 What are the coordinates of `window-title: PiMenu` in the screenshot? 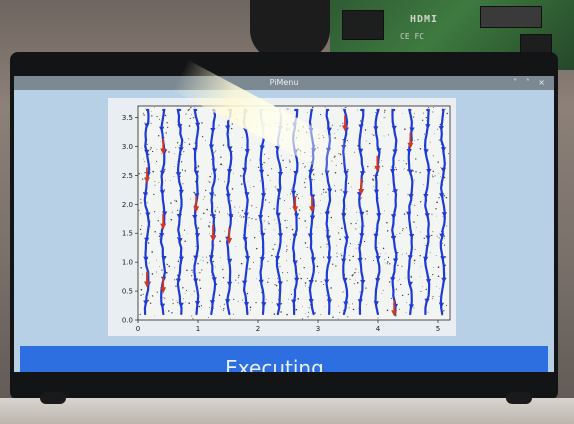 It's located at (284, 82).